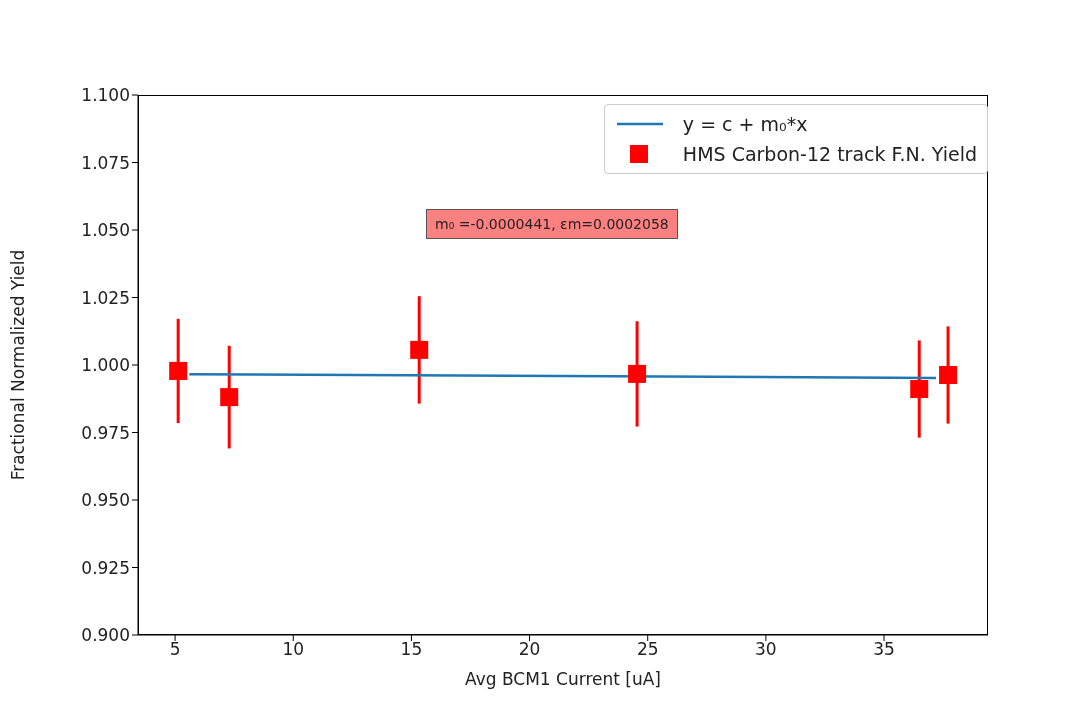 The width and height of the screenshot is (1083, 707). Describe the element at coordinates (563, 679) in the screenshot. I see `x-axis-title: Avg BCM1 Current [uA]` at that location.